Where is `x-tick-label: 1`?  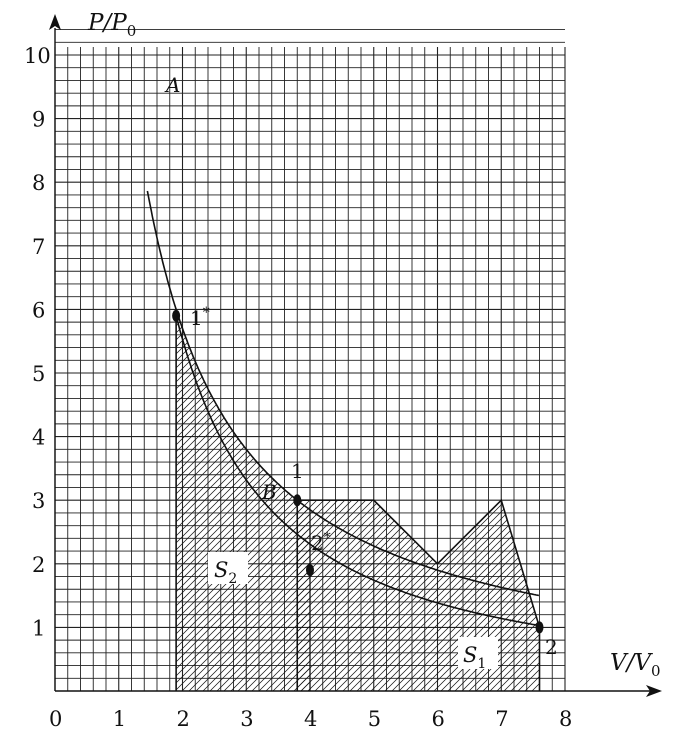 x-tick-label: 1 is located at coordinates (119, 719).